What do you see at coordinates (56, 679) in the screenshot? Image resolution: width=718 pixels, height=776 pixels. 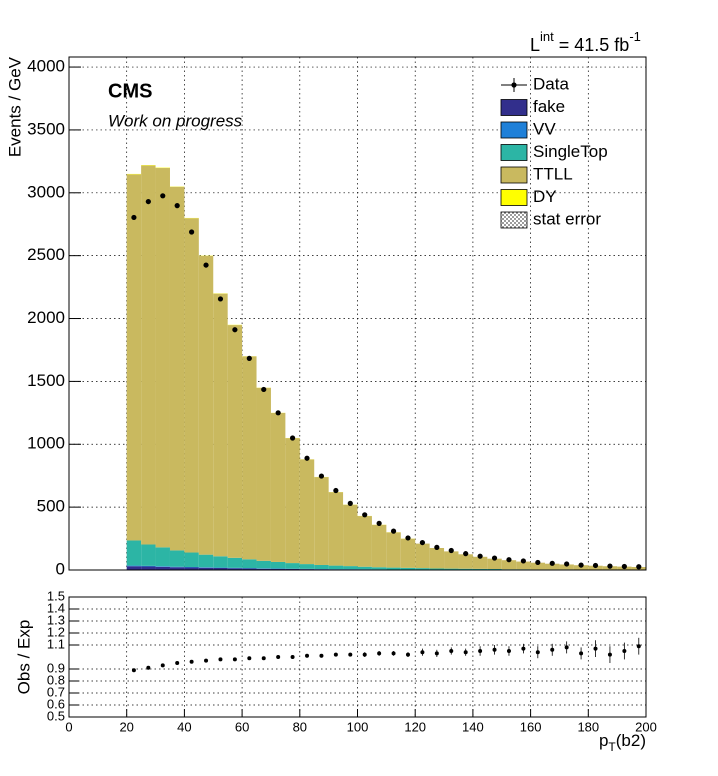 I see `y-tick-label: 0.8` at bounding box center [56, 679].